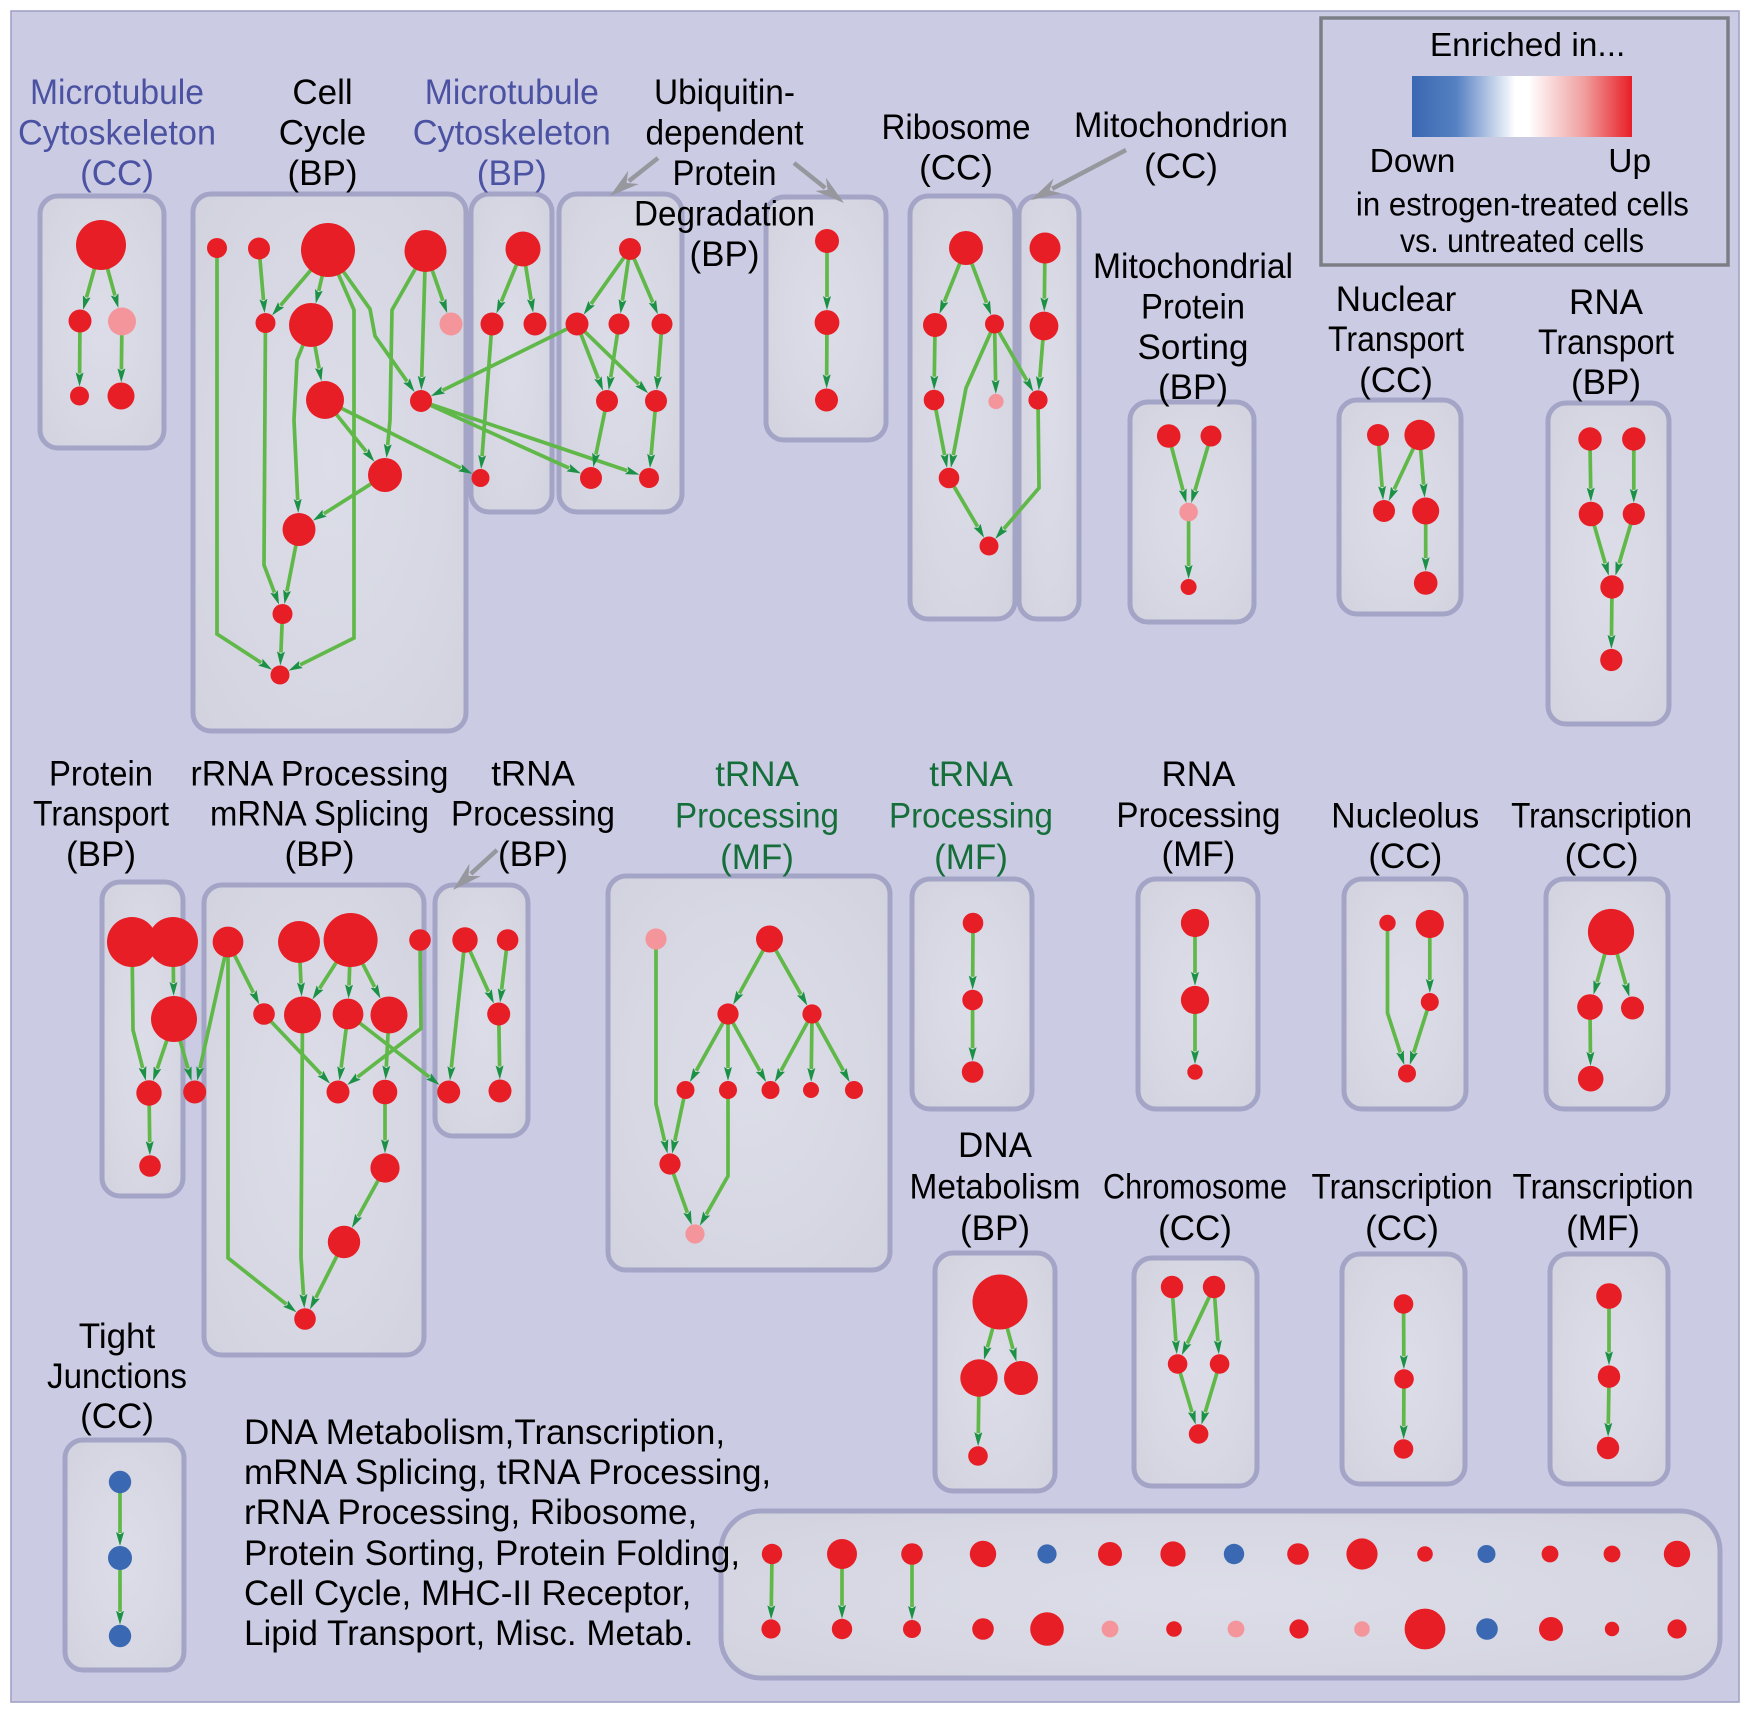  I want to click on svg-text:Protein Sorting, Protein Foldi: Protein Sorting, Protein Folding,, so click(492, 1553).